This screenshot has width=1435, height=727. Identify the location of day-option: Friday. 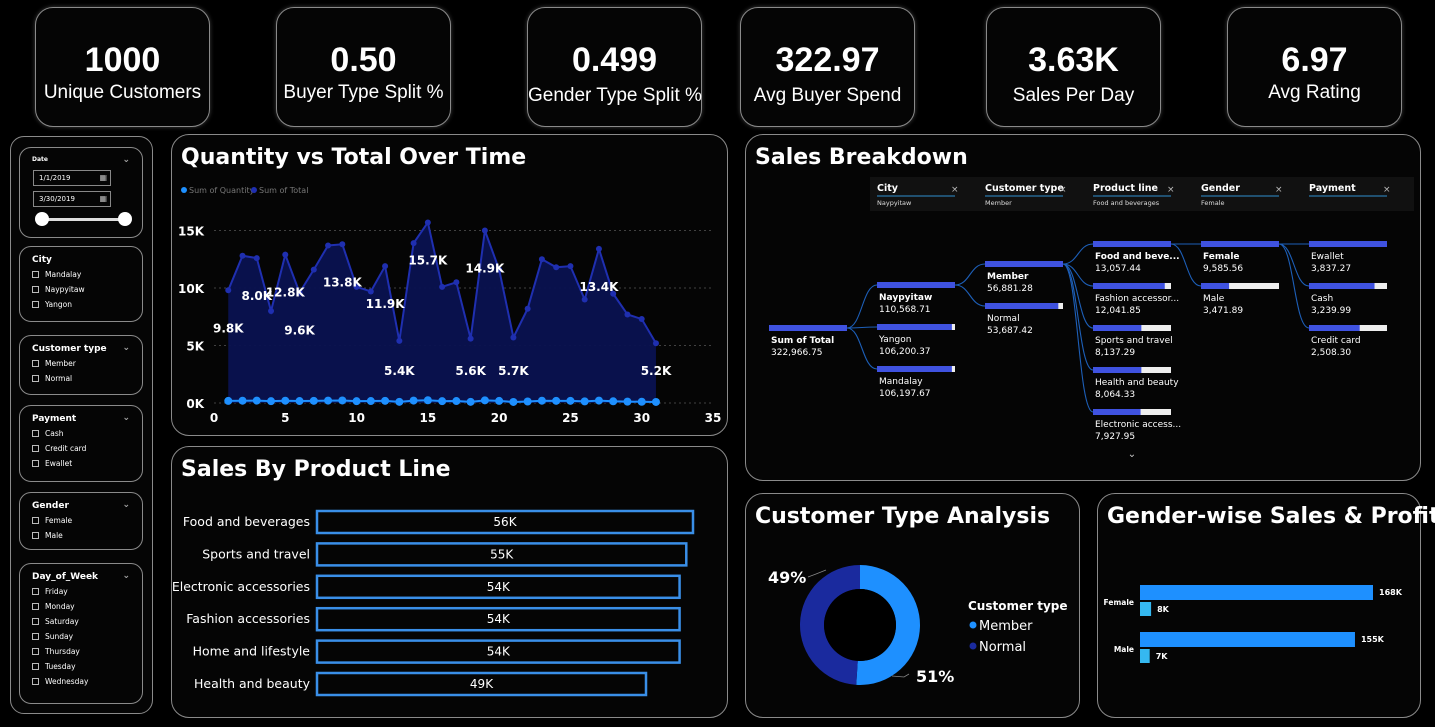
(87, 591).